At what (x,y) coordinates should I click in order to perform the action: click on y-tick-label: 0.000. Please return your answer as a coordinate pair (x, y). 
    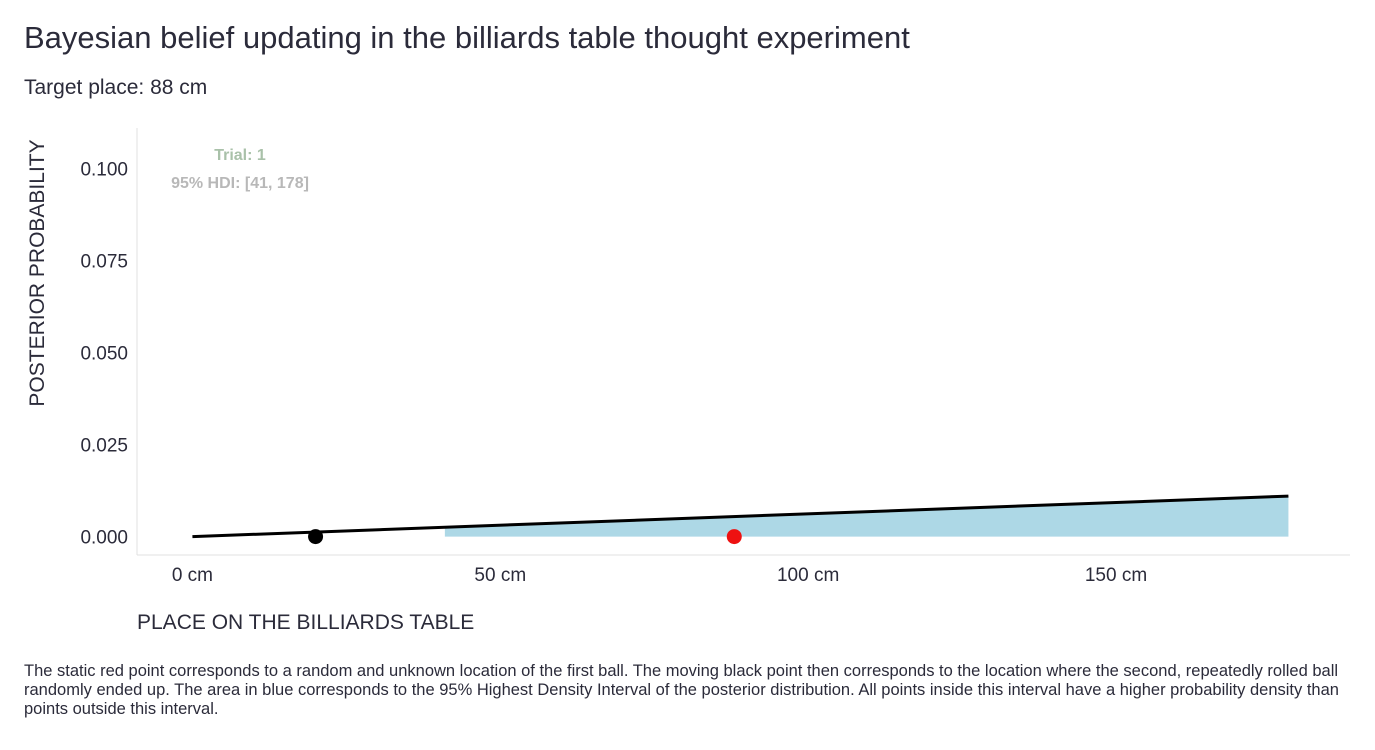
    Looking at the image, I should click on (104, 538).